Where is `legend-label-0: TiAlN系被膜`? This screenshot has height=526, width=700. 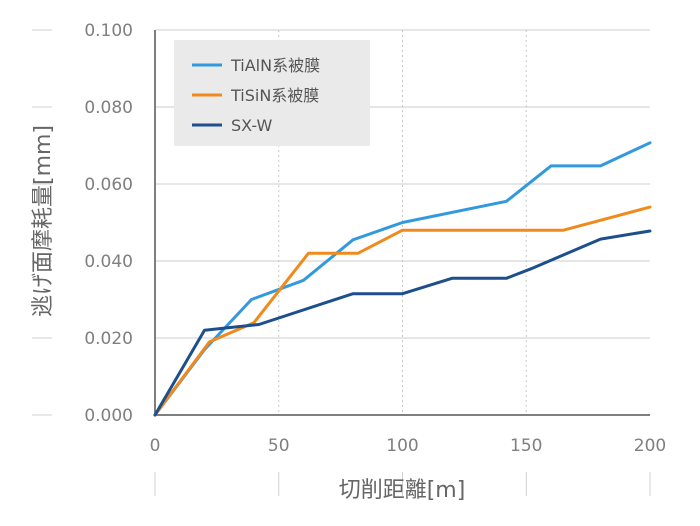
legend-label-0: TiAlN系被膜 is located at coordinates (275, 65).